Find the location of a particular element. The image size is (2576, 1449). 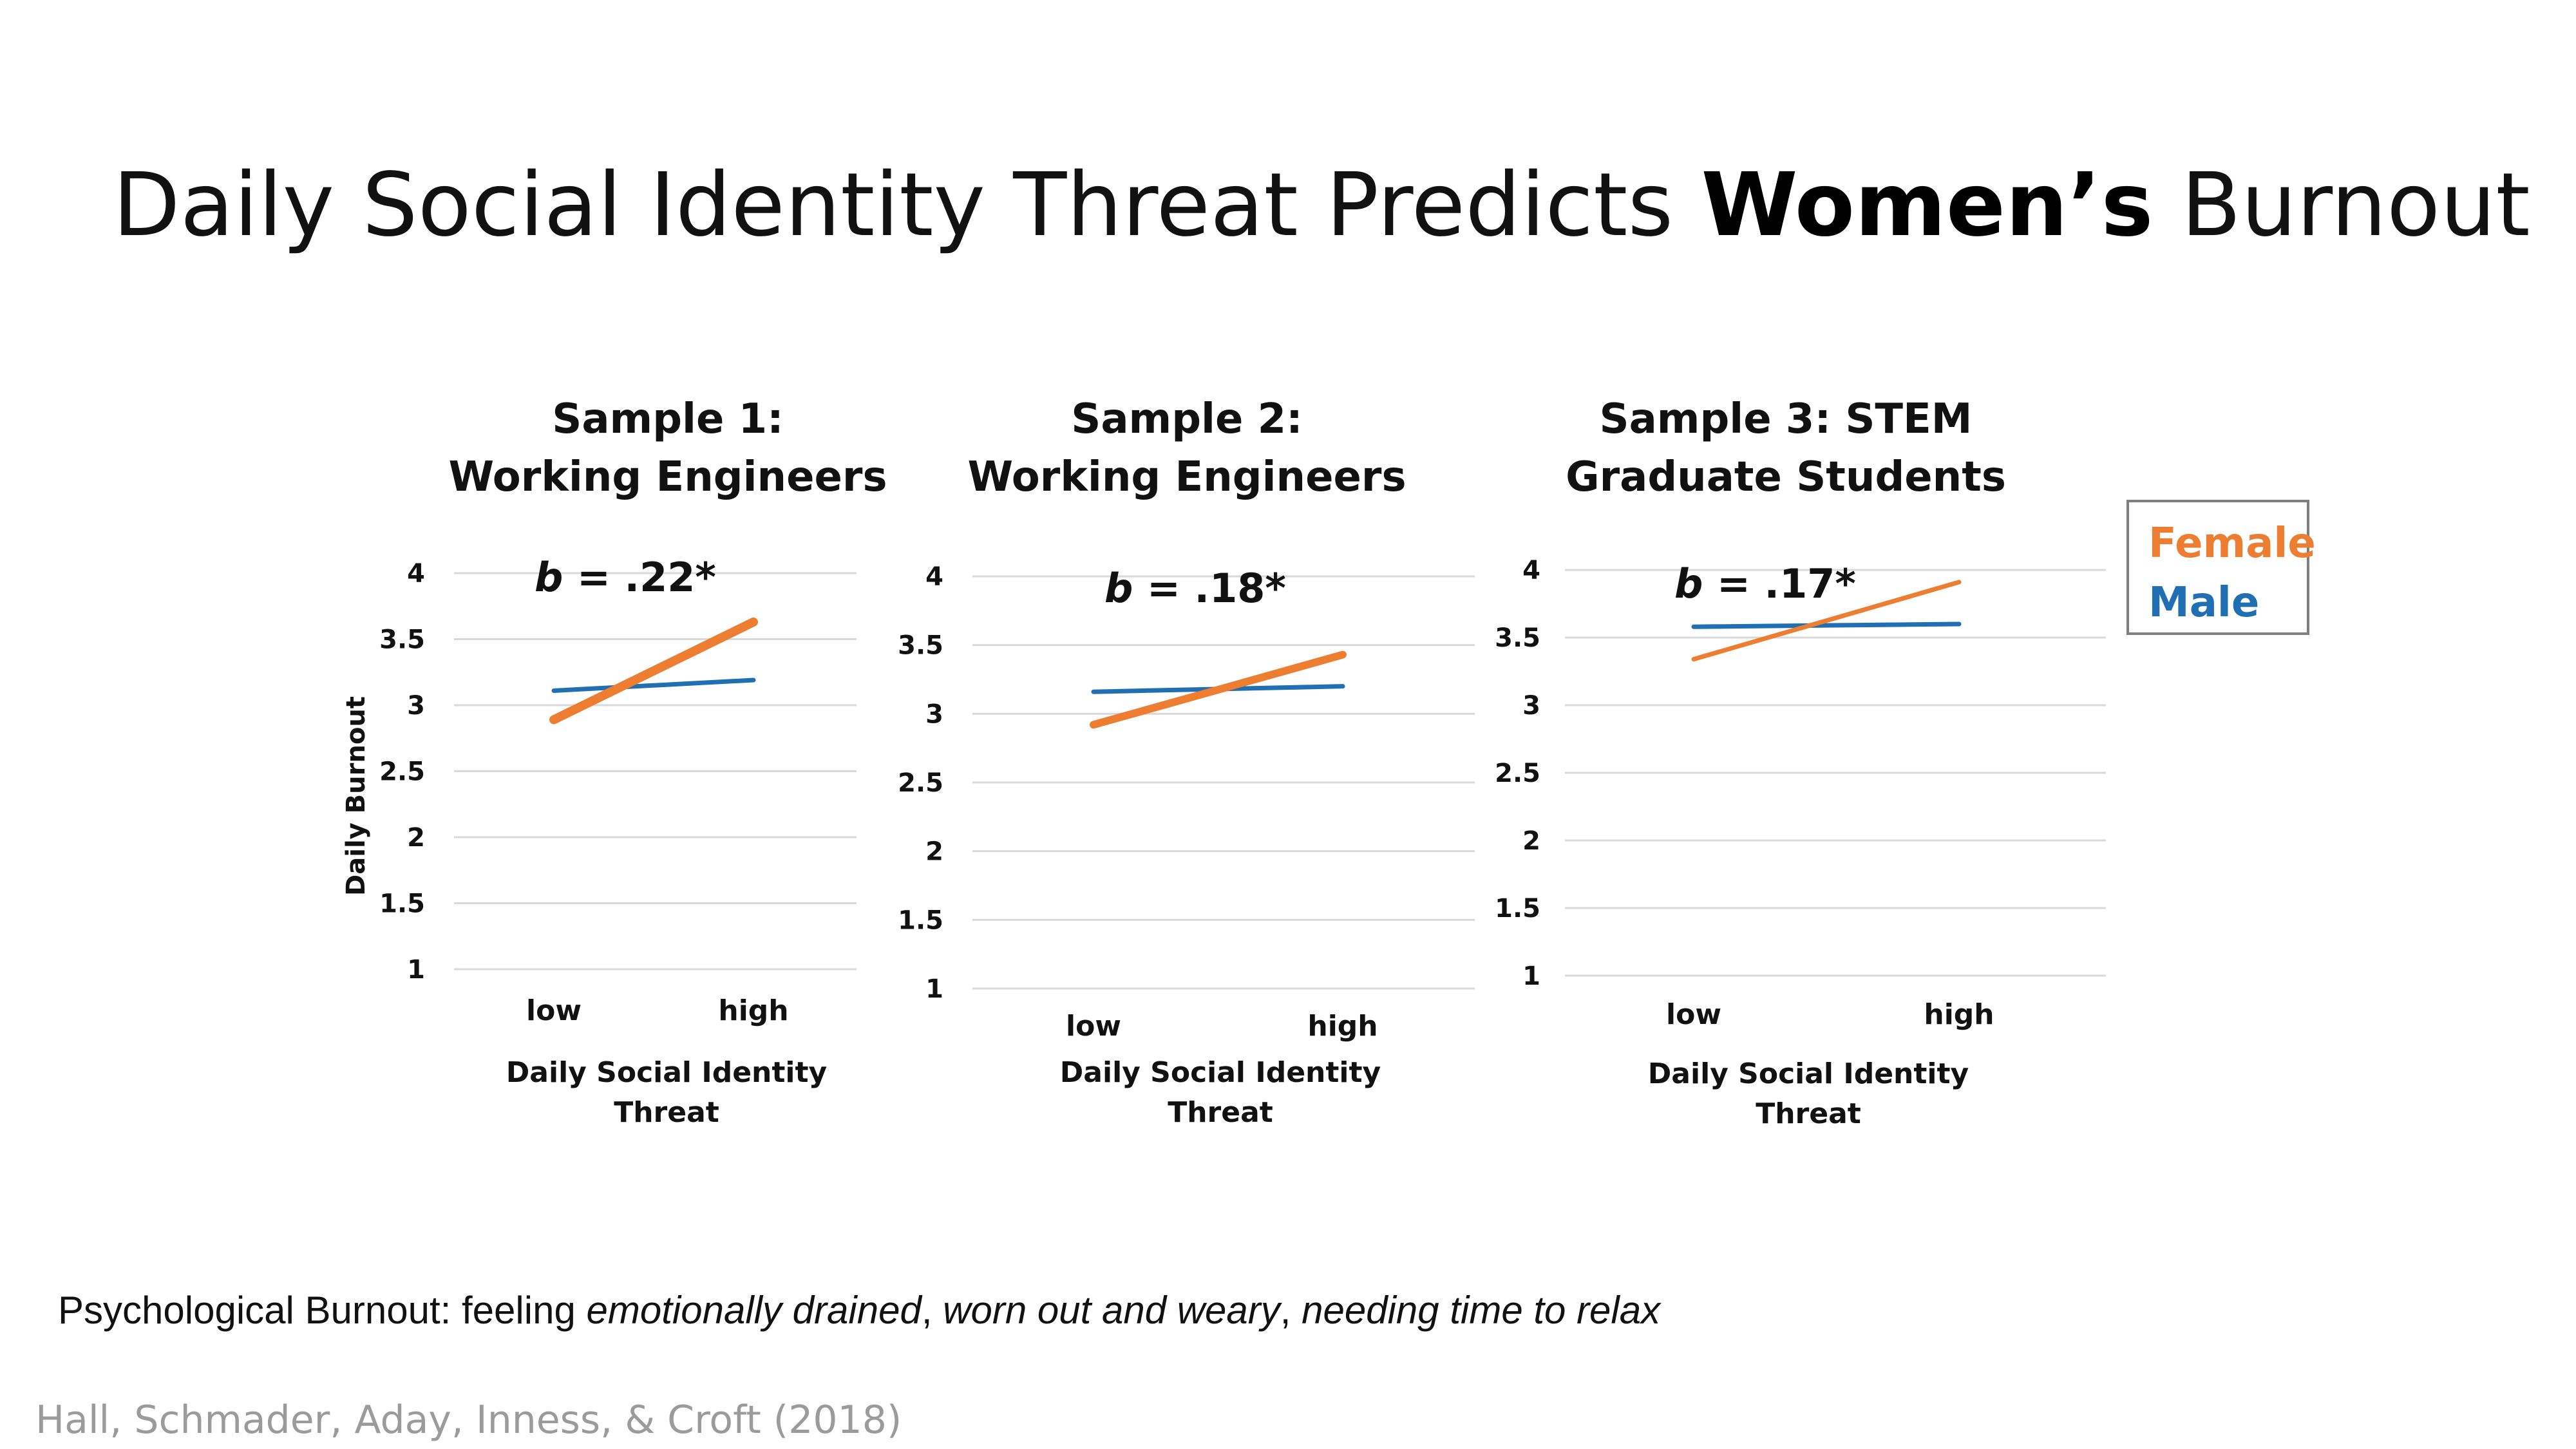

definition-lead: Psychological Burnout: feeling is located at coordinates (322, 1310).